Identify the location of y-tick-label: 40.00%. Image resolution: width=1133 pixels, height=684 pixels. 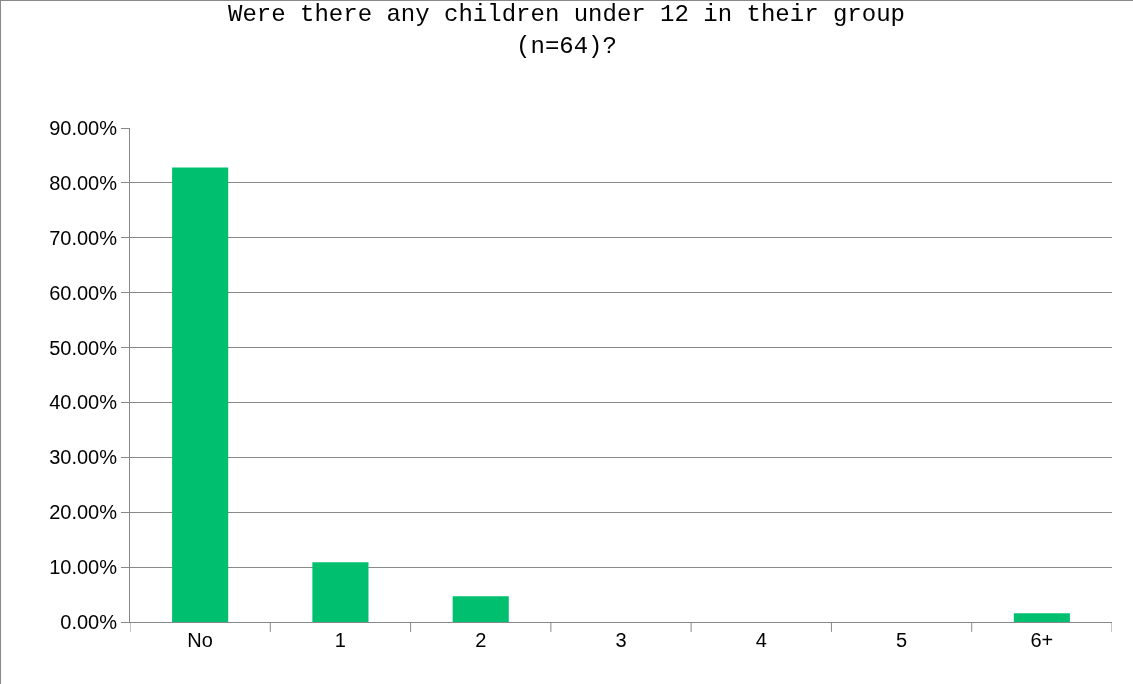
(83, 402).